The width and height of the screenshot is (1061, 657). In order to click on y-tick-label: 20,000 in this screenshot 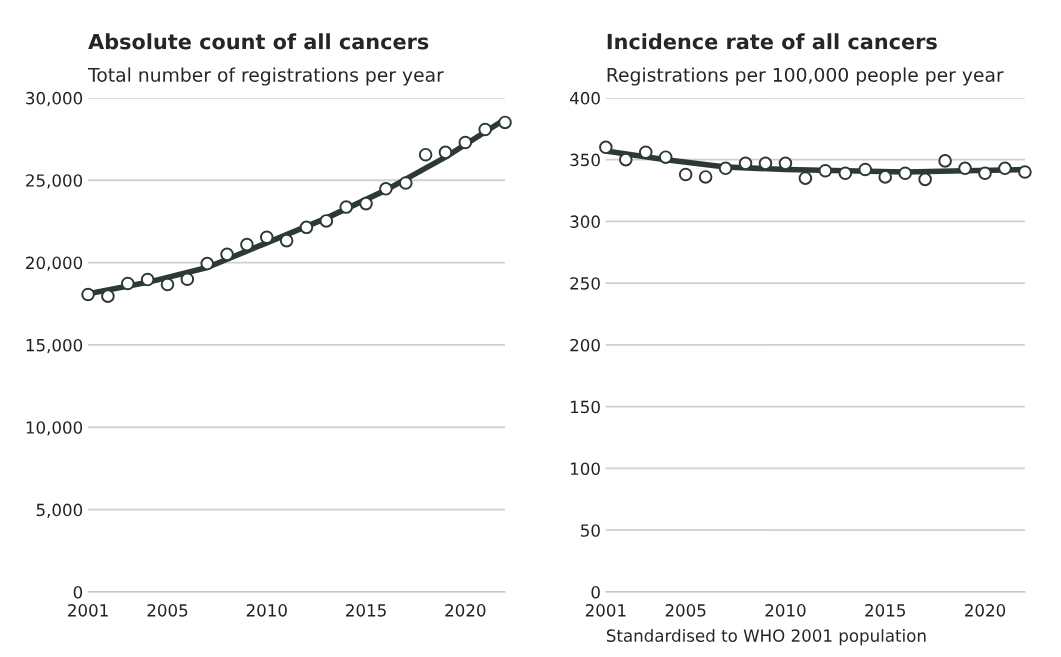, I will do `click(54, 263)`.